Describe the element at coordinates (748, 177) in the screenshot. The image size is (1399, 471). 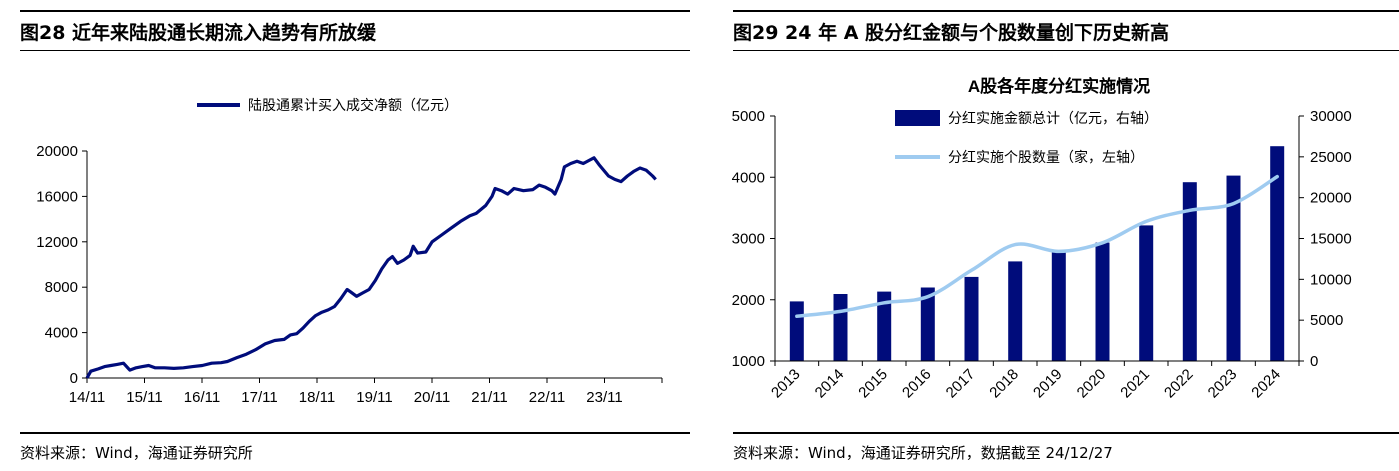
I see `y-tick-label-left: 4000` at that location.